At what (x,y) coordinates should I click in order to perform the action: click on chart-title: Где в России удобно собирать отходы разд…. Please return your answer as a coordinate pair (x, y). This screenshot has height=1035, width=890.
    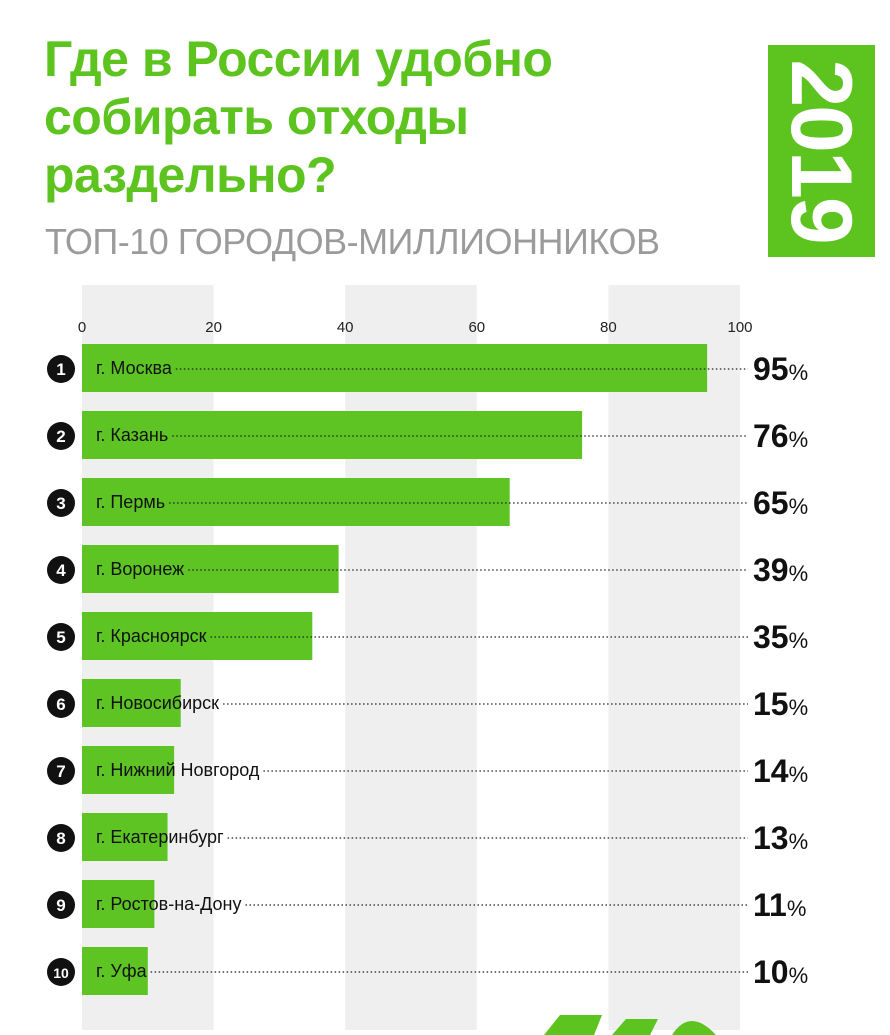
    Looking at the image, I should click on (394, 117).